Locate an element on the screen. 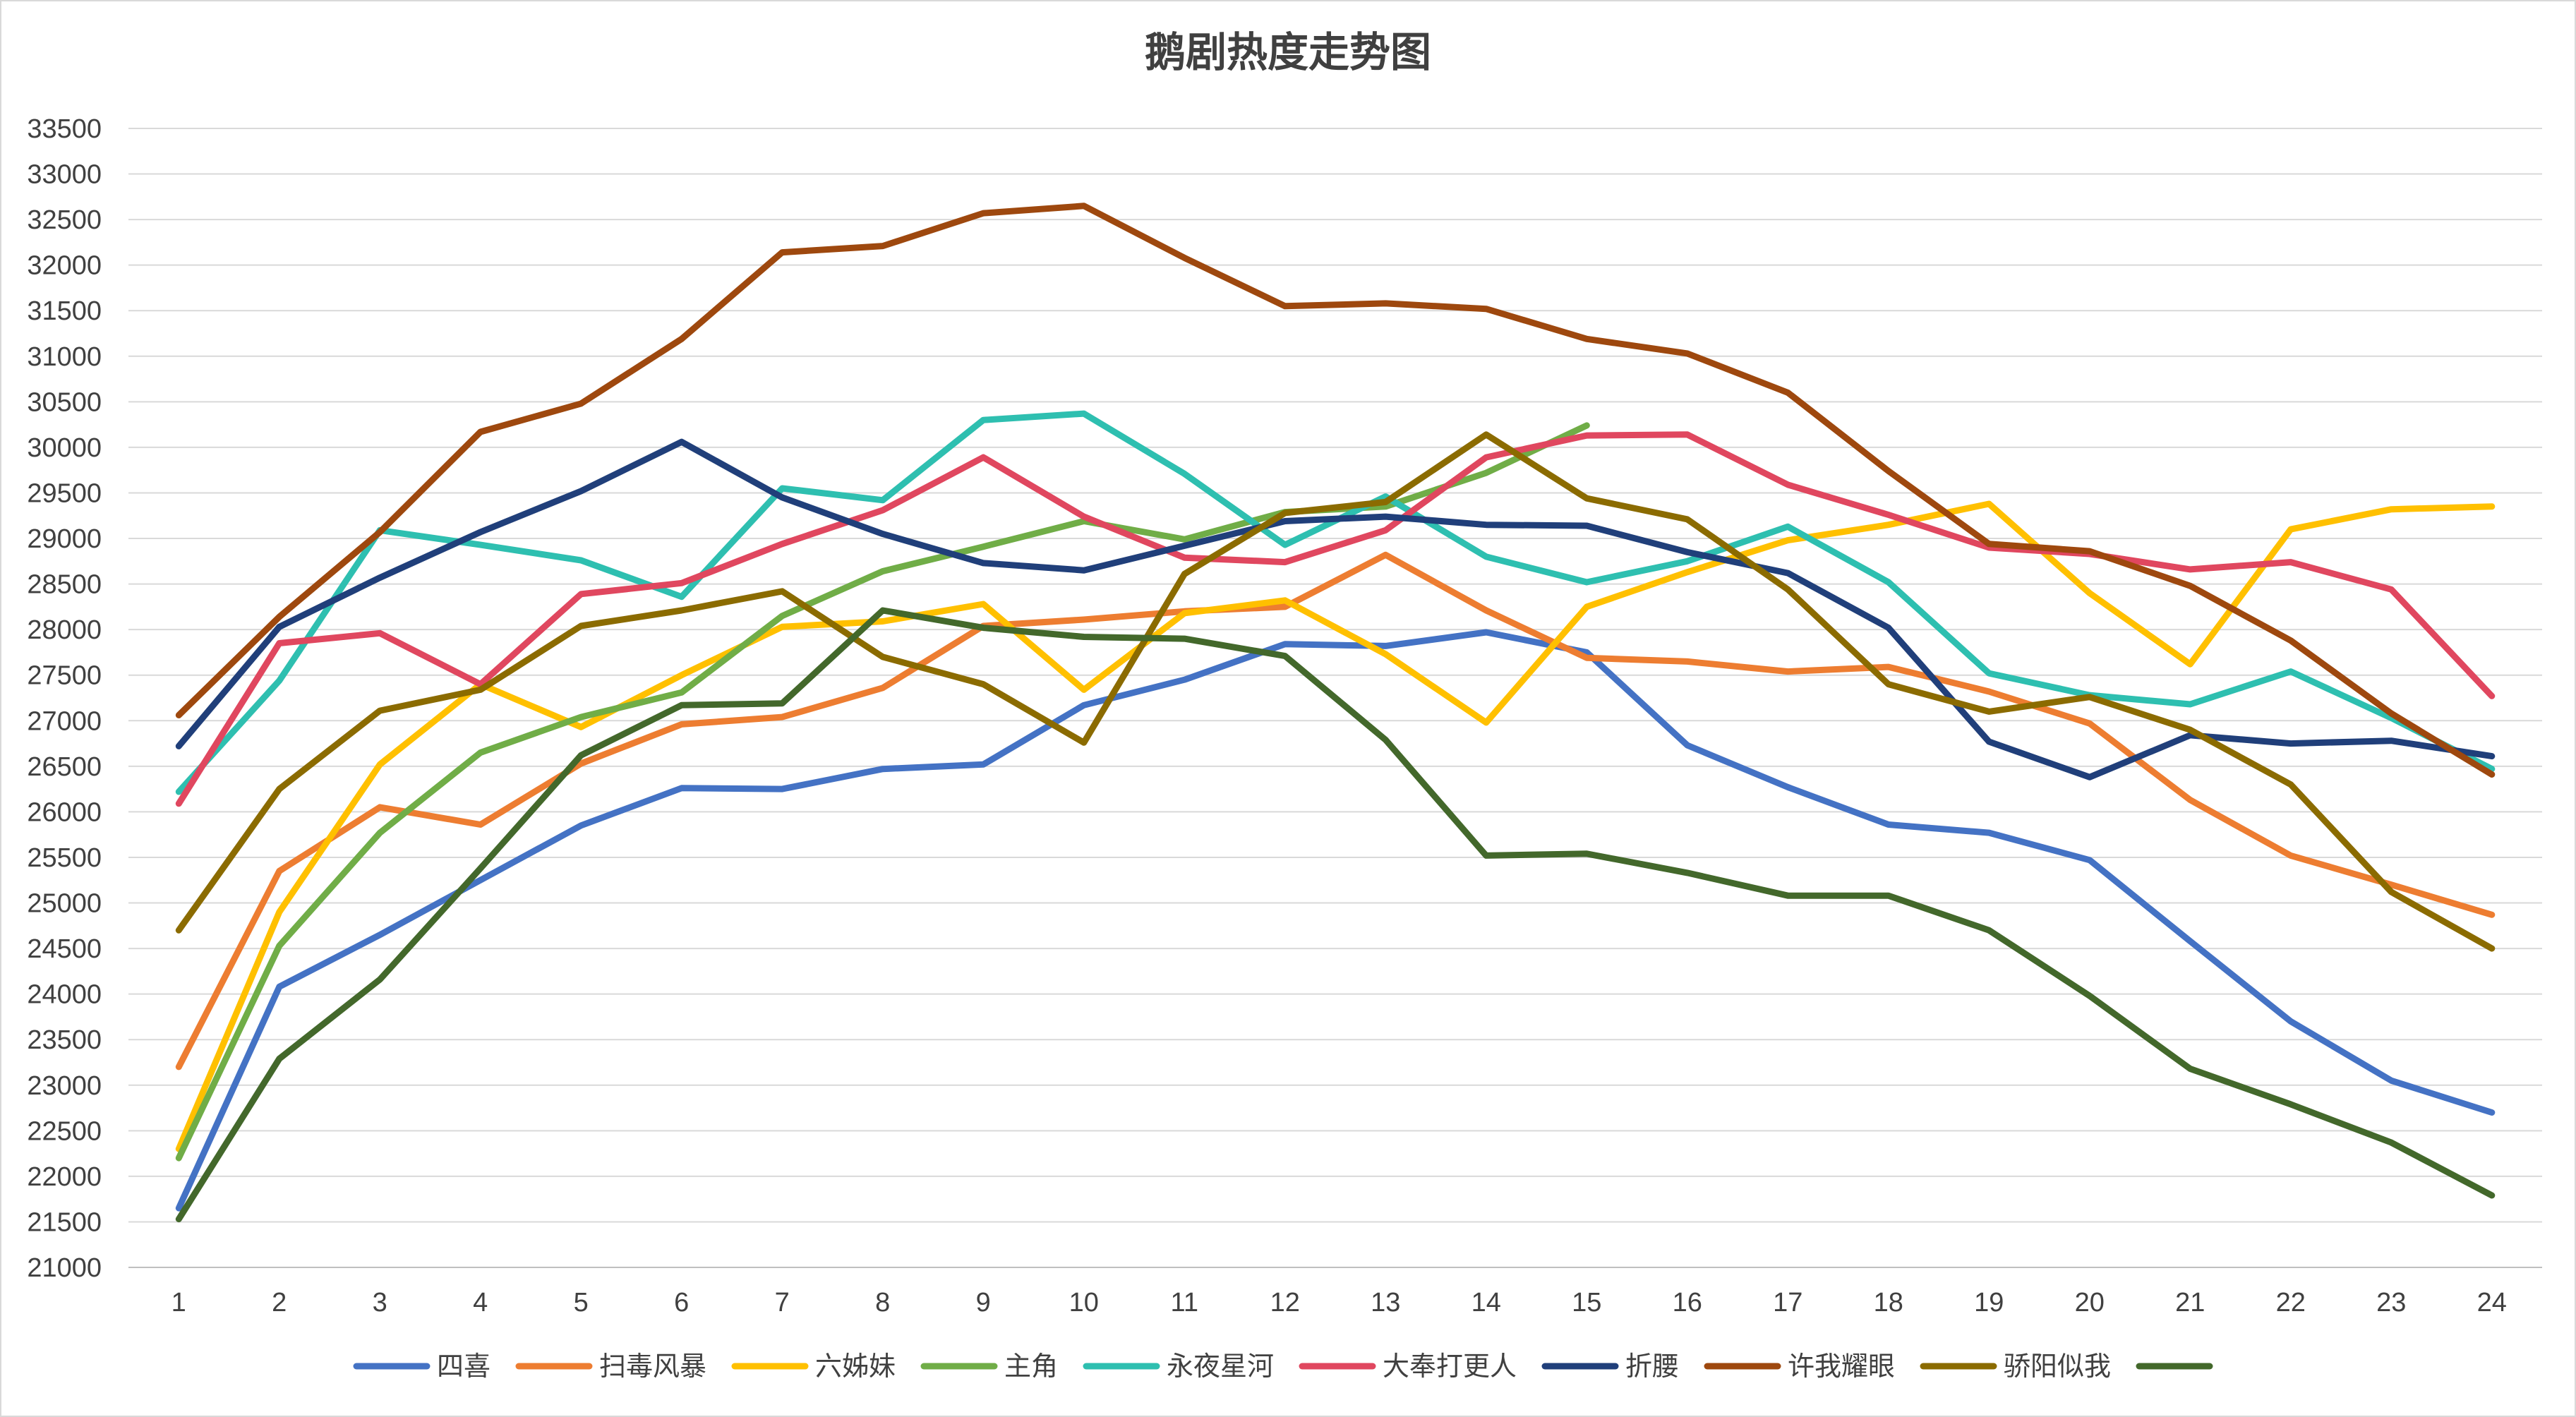  legend-label: 扫毒风暴 is located at coordinates (652, 1366).